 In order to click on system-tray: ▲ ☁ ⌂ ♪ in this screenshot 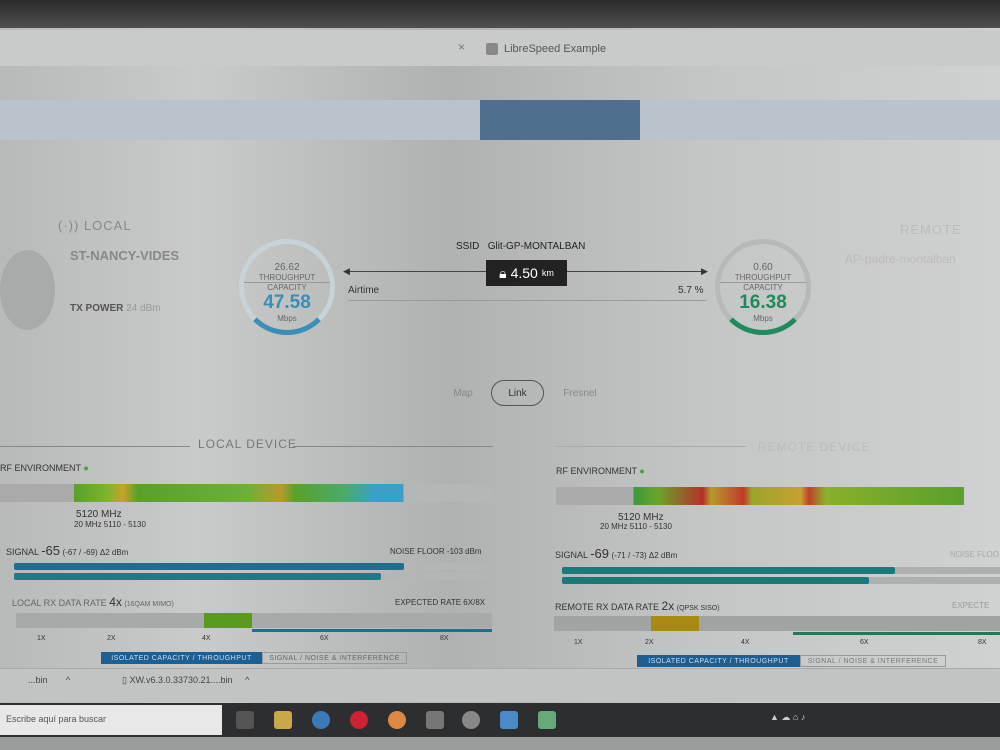, I will do `click(788, 717)`.